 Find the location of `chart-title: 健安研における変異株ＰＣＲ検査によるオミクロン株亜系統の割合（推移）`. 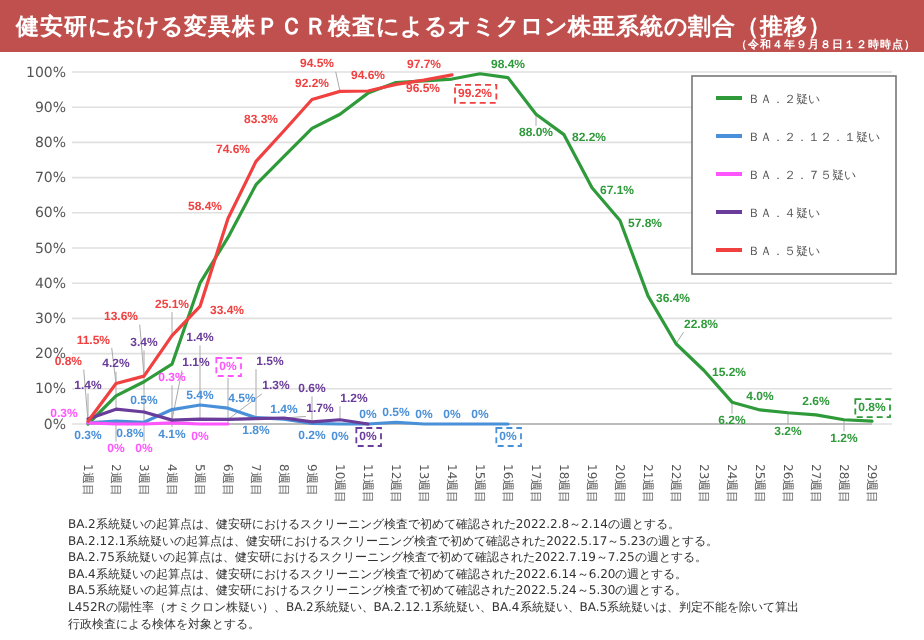

chart-title: 健安研における変異株ＰＣＲ検査によるオミクロン株亜系統の割合（推移） is located at coordinates (423, 26).